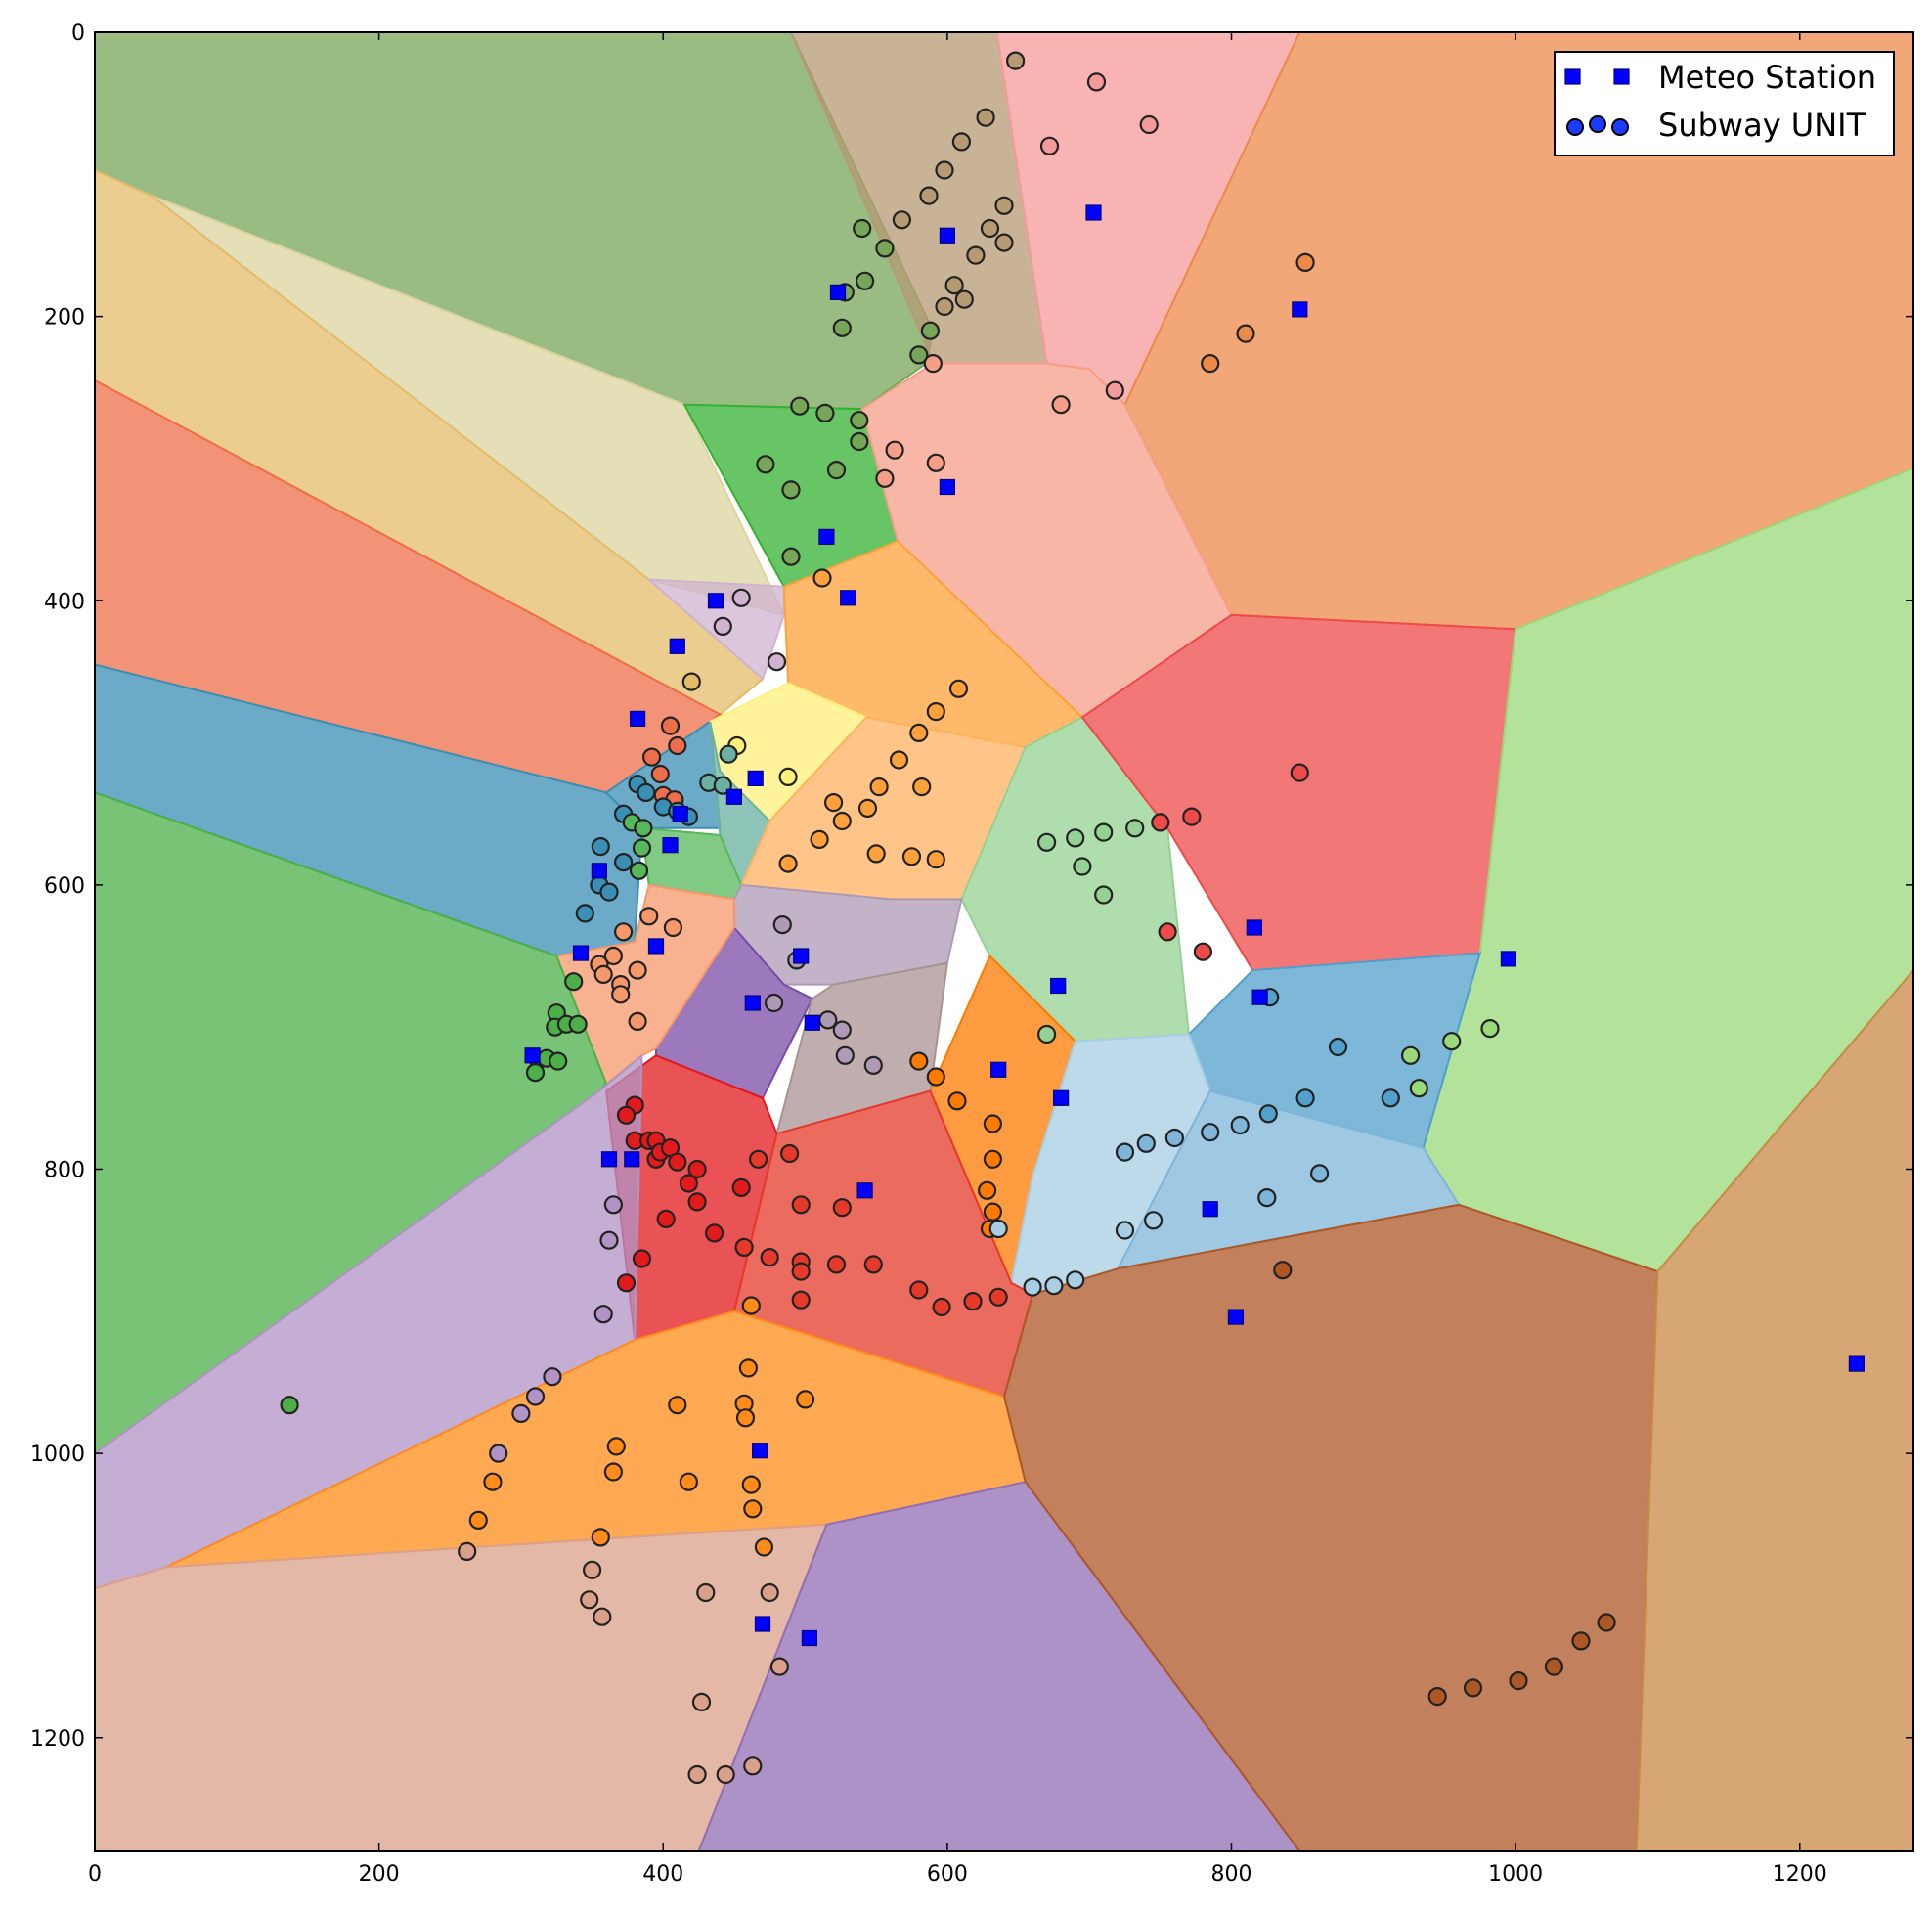  What do you see at coordinates (1231, 1875) in the screenshot?
I see `x-tick-label: 800` at bounding box center [1231, 1875].